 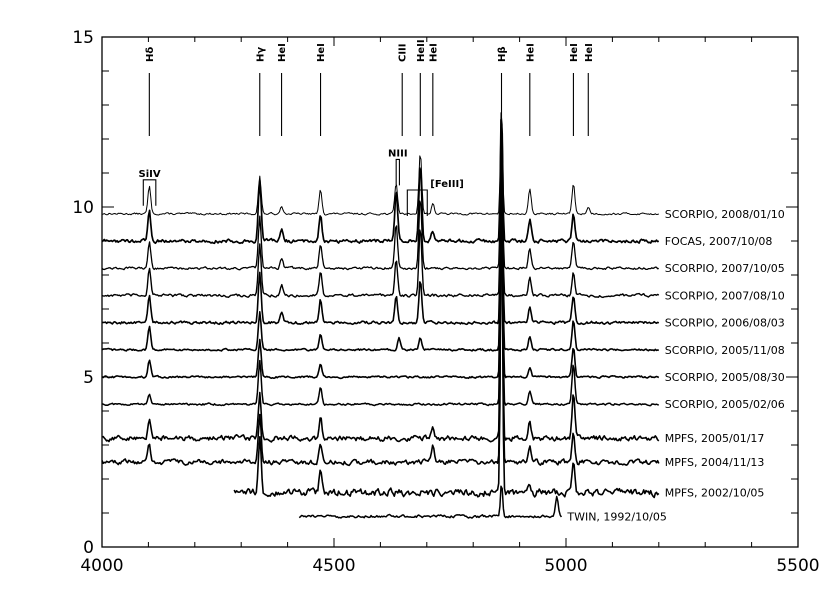 What do you see at coordinates (88, 378) in the screenshot?
I see `y-tick-label: 5` at bounding box center [88, 378].